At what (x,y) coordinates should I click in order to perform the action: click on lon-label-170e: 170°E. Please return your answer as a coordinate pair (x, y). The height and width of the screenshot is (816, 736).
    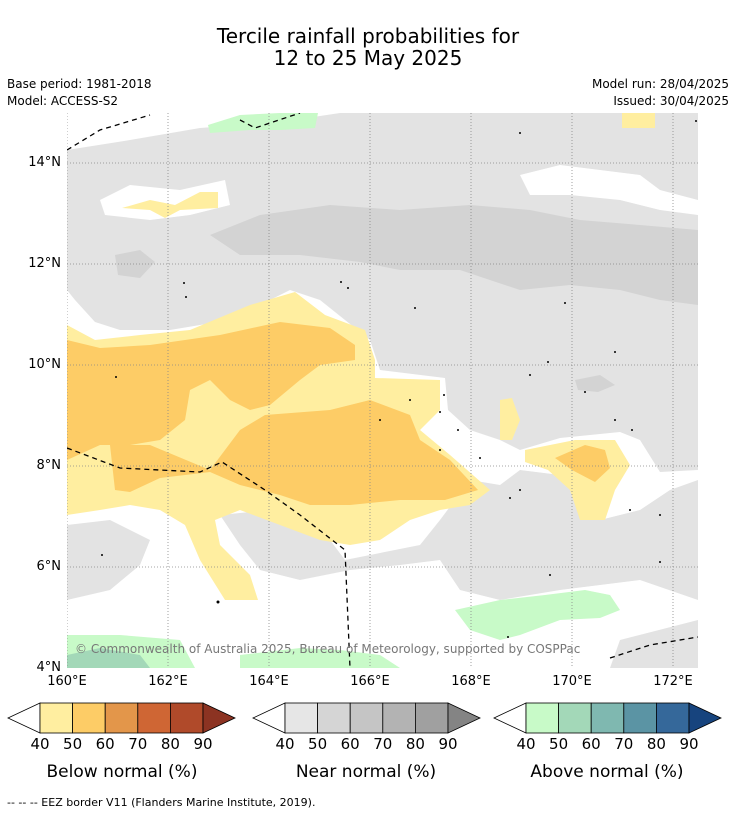
    Looking at the image, I should click on (572, 681).